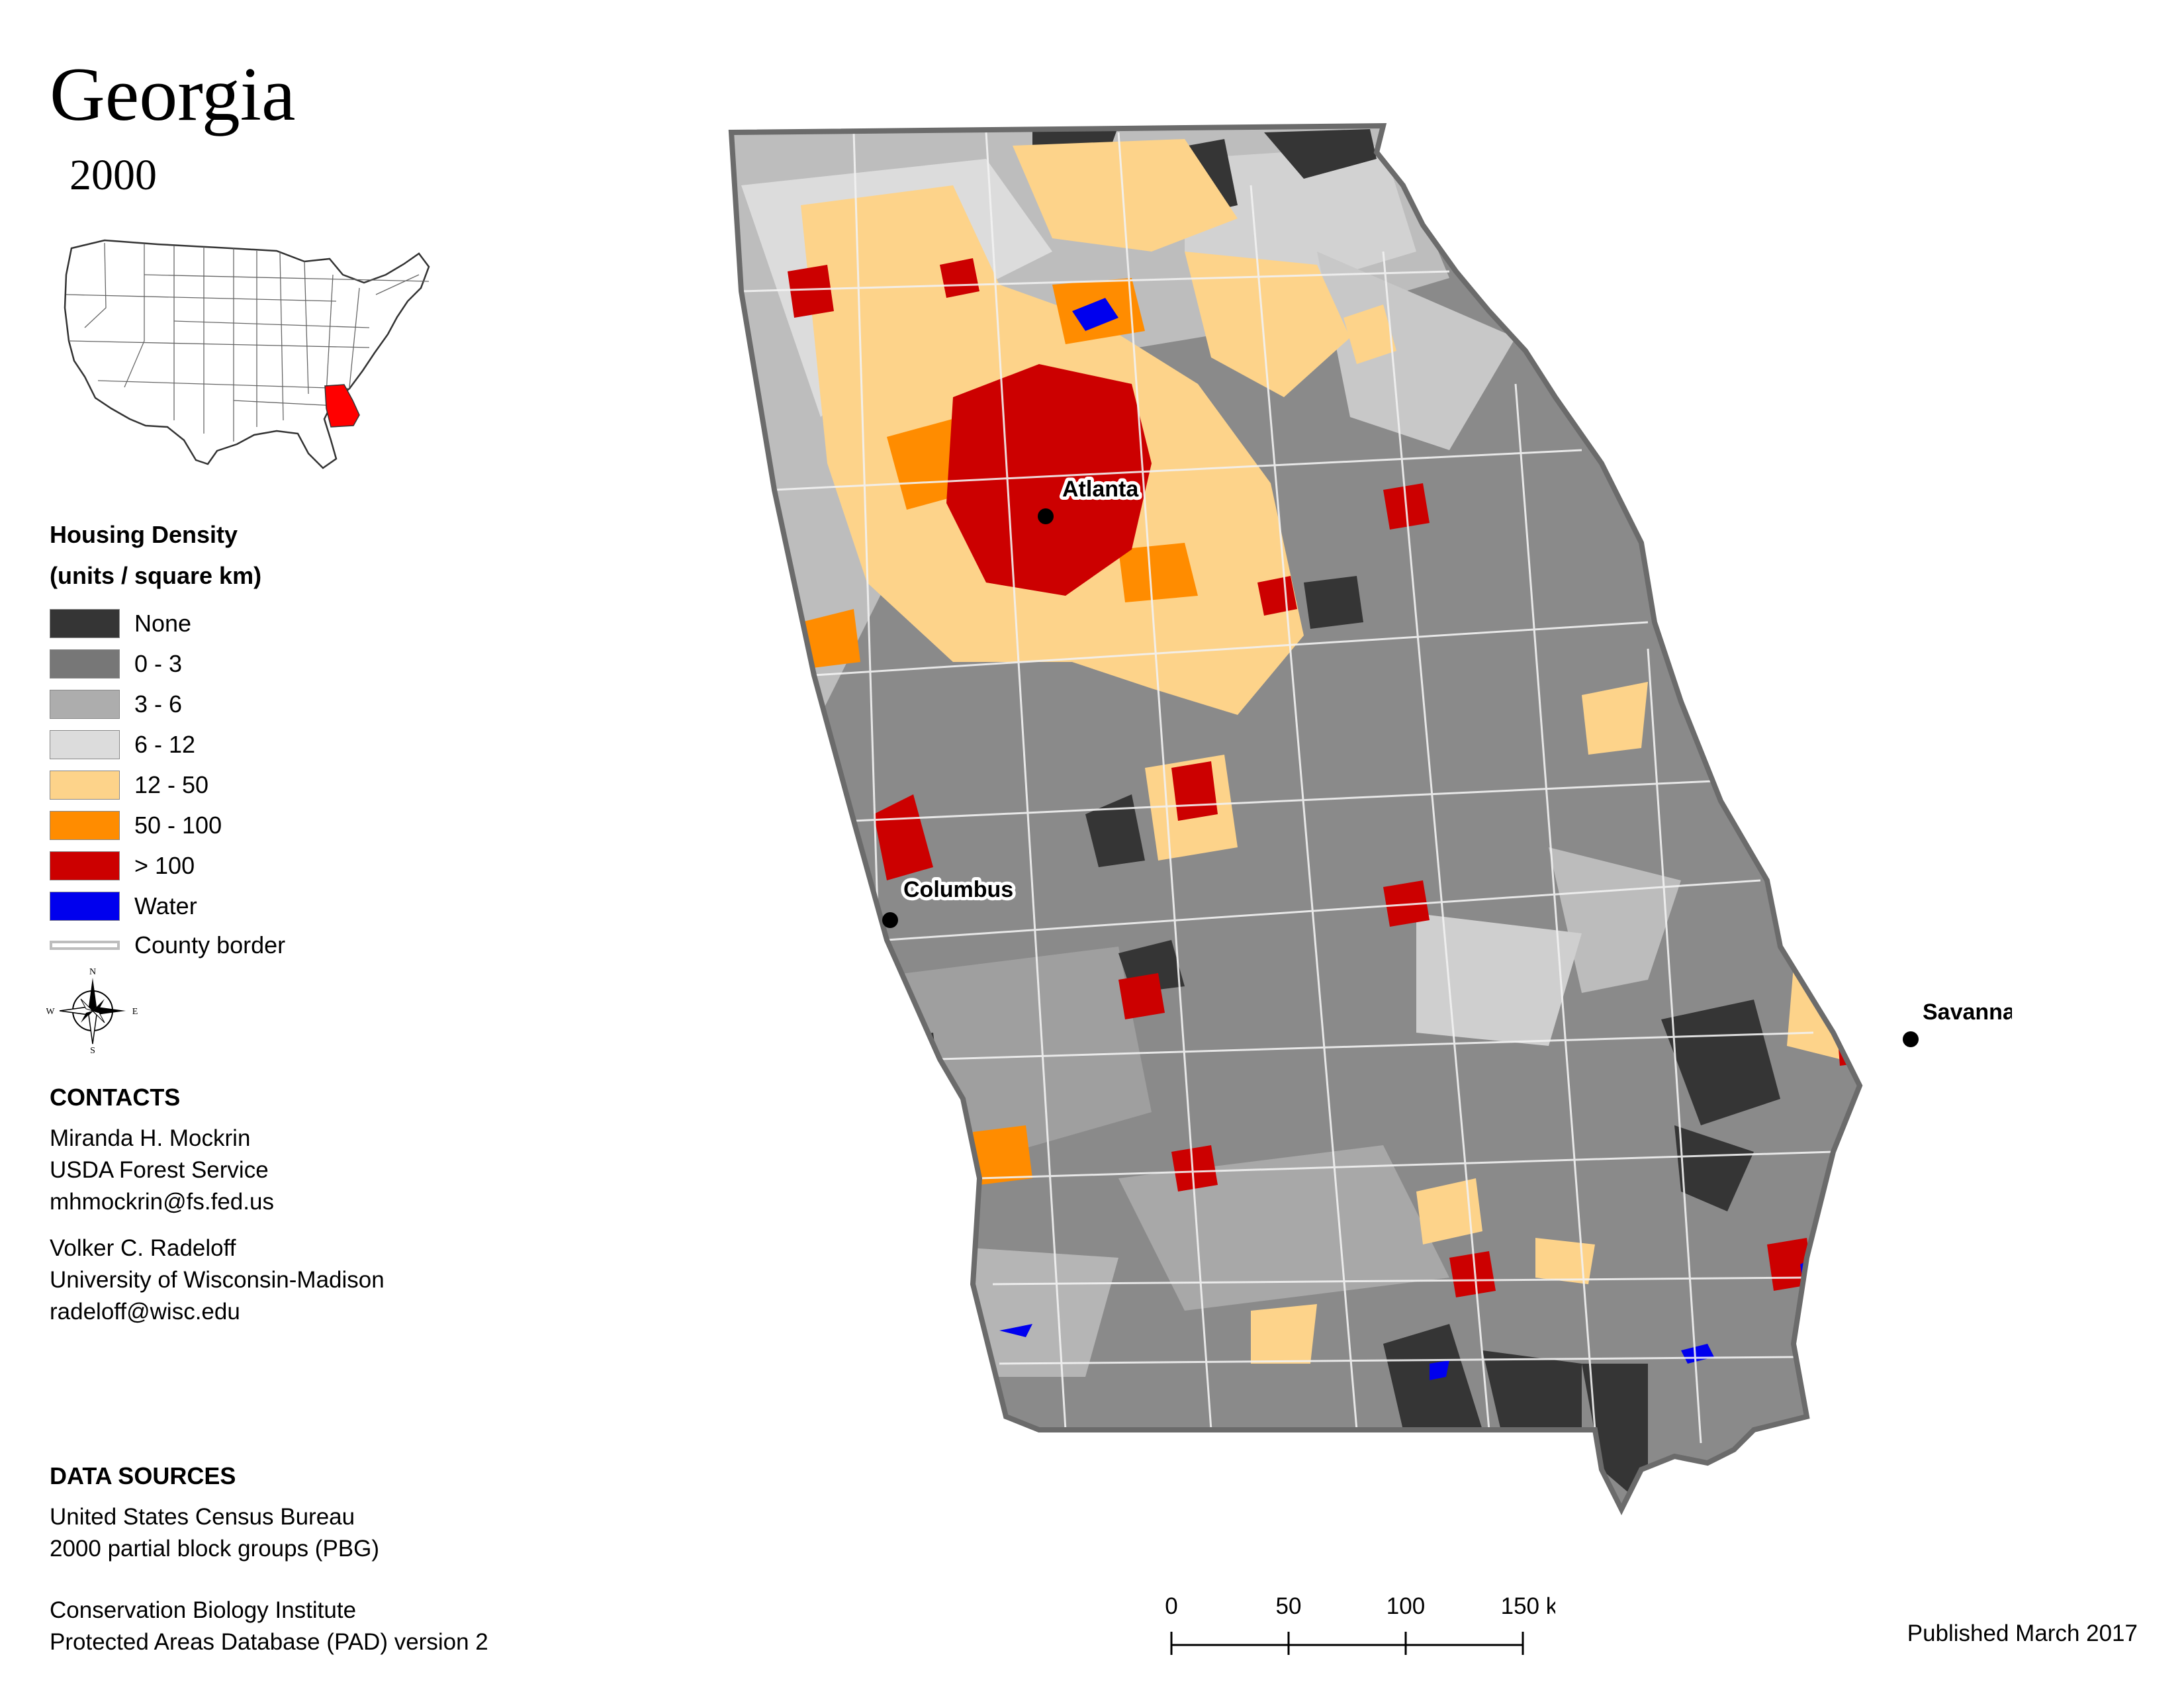 The height and width of the screenshot is (1688, 2184). I want to click on city-columbus: Columbus, so click(950, 901).